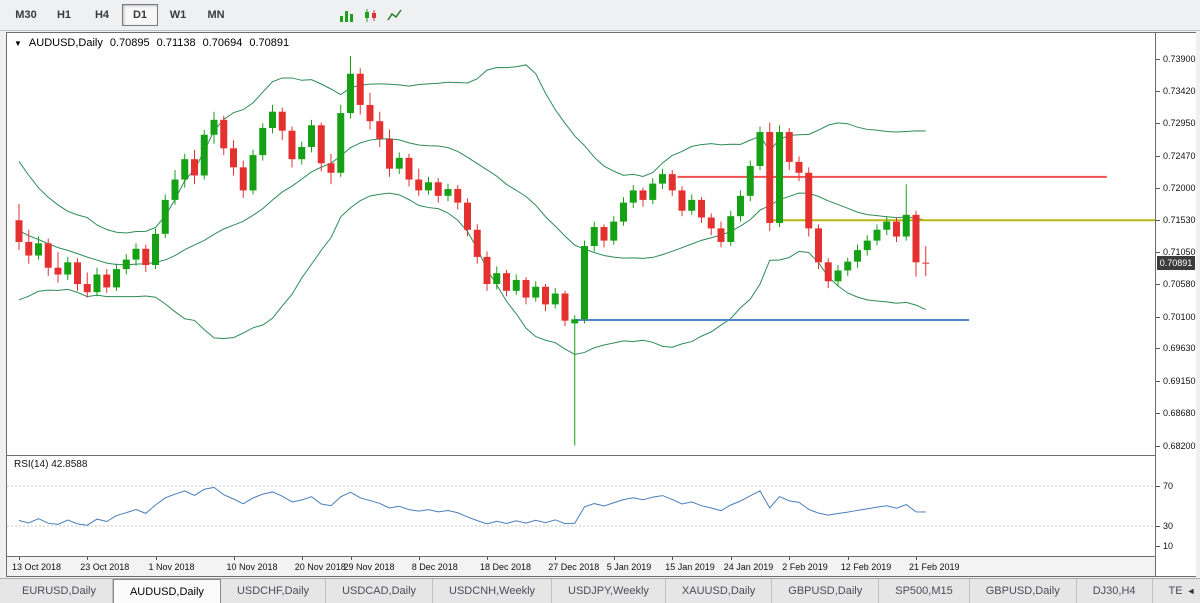 The height and width of the screenshot is (603, 1200). What do you see at coordinates (105, 567) in the screenshot?
I see `time-axis-label: 23 Oct 2018` at bounding box center [105, 567].